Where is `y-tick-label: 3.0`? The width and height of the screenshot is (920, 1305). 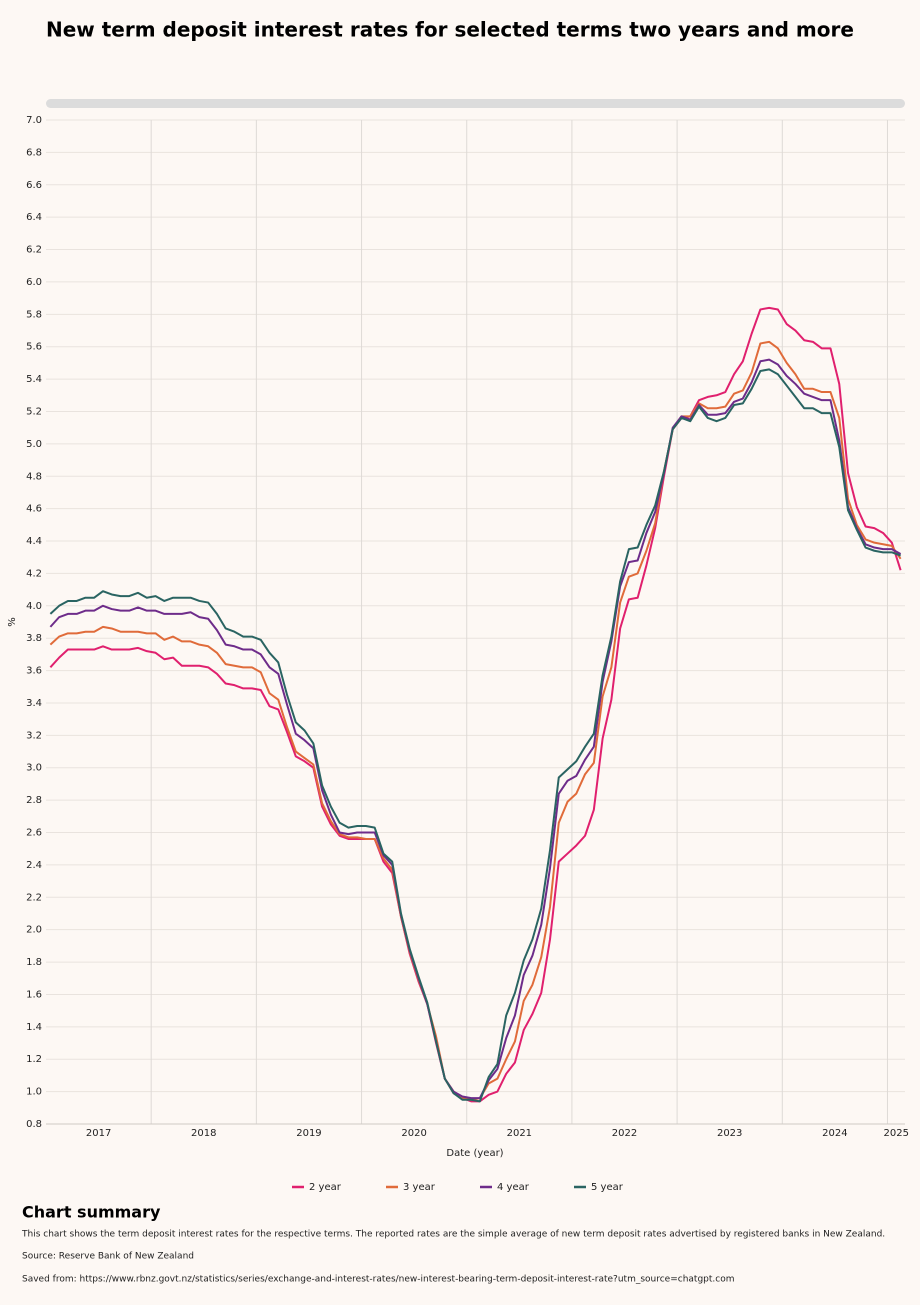
y-tick-label: 3.0 is located at coordinates (34, 768).